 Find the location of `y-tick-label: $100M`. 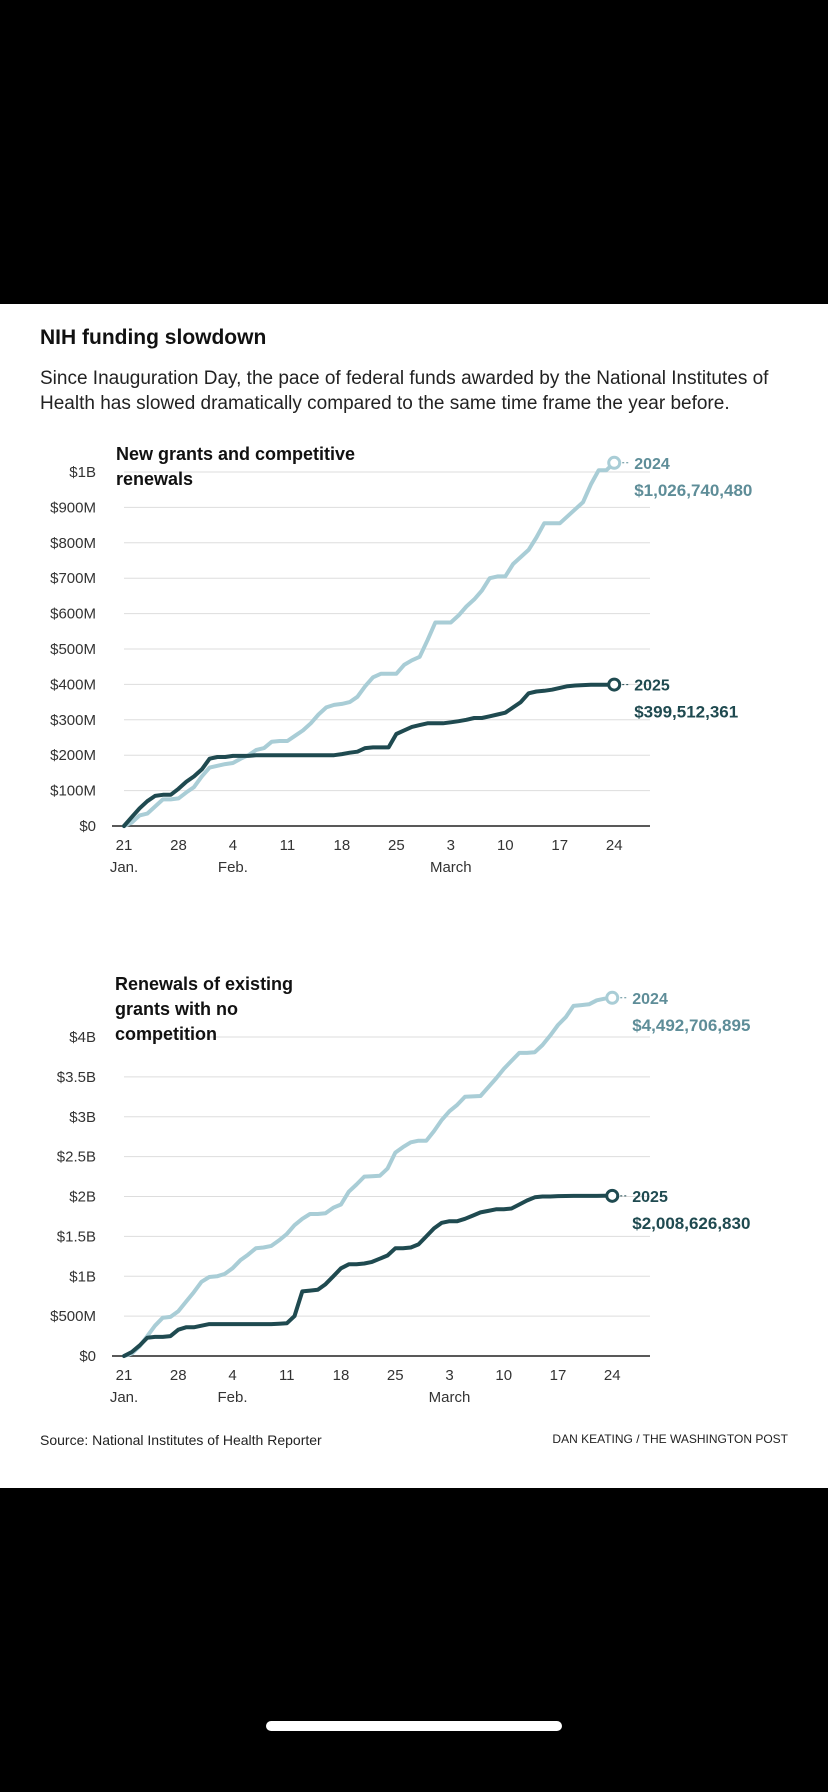

y-tick-label: $100M is located at coordinates (73, 791).